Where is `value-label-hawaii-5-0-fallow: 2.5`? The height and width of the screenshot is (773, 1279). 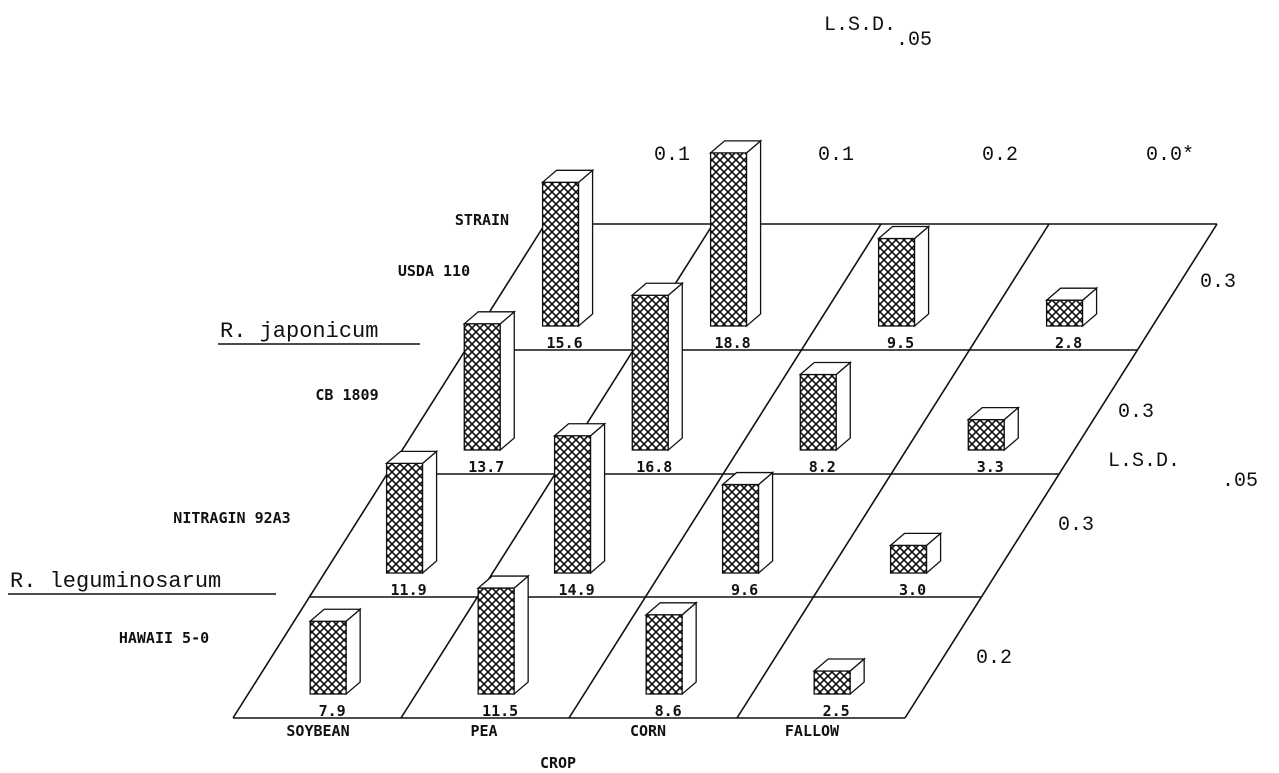
value-label-hawaii-5-0-fallow: 2.5 is located at coordinates (836, 711).